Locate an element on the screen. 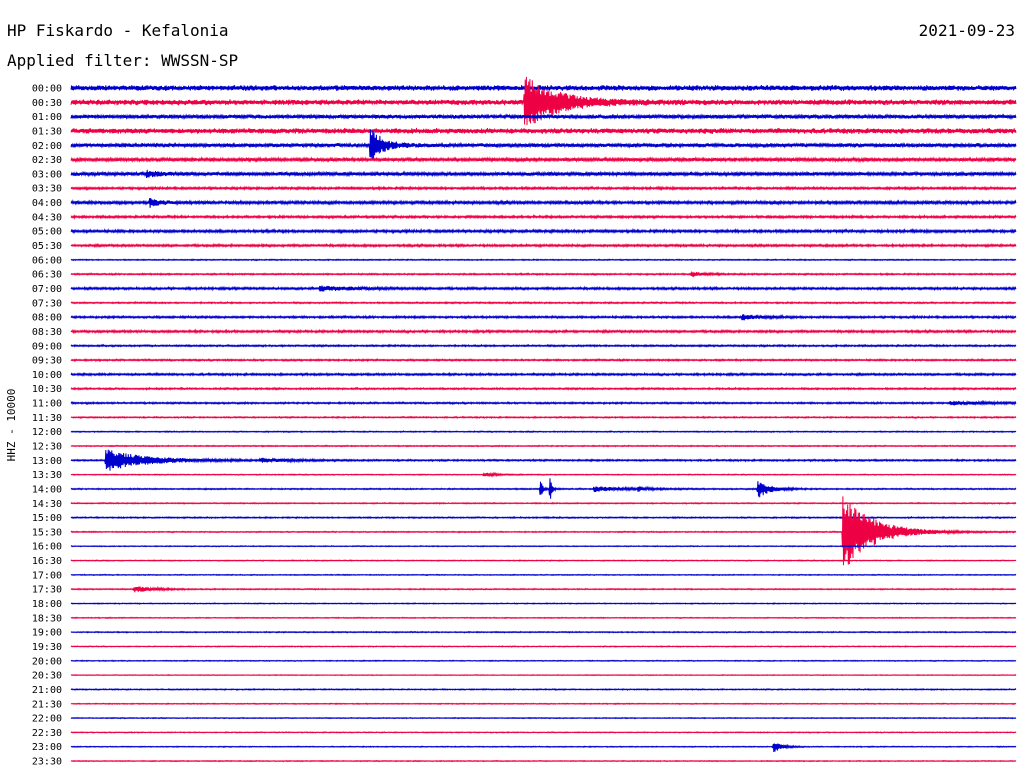 The image size is (1024, 780). row-time-label: 23:30 is located at coordinates (47, 762).